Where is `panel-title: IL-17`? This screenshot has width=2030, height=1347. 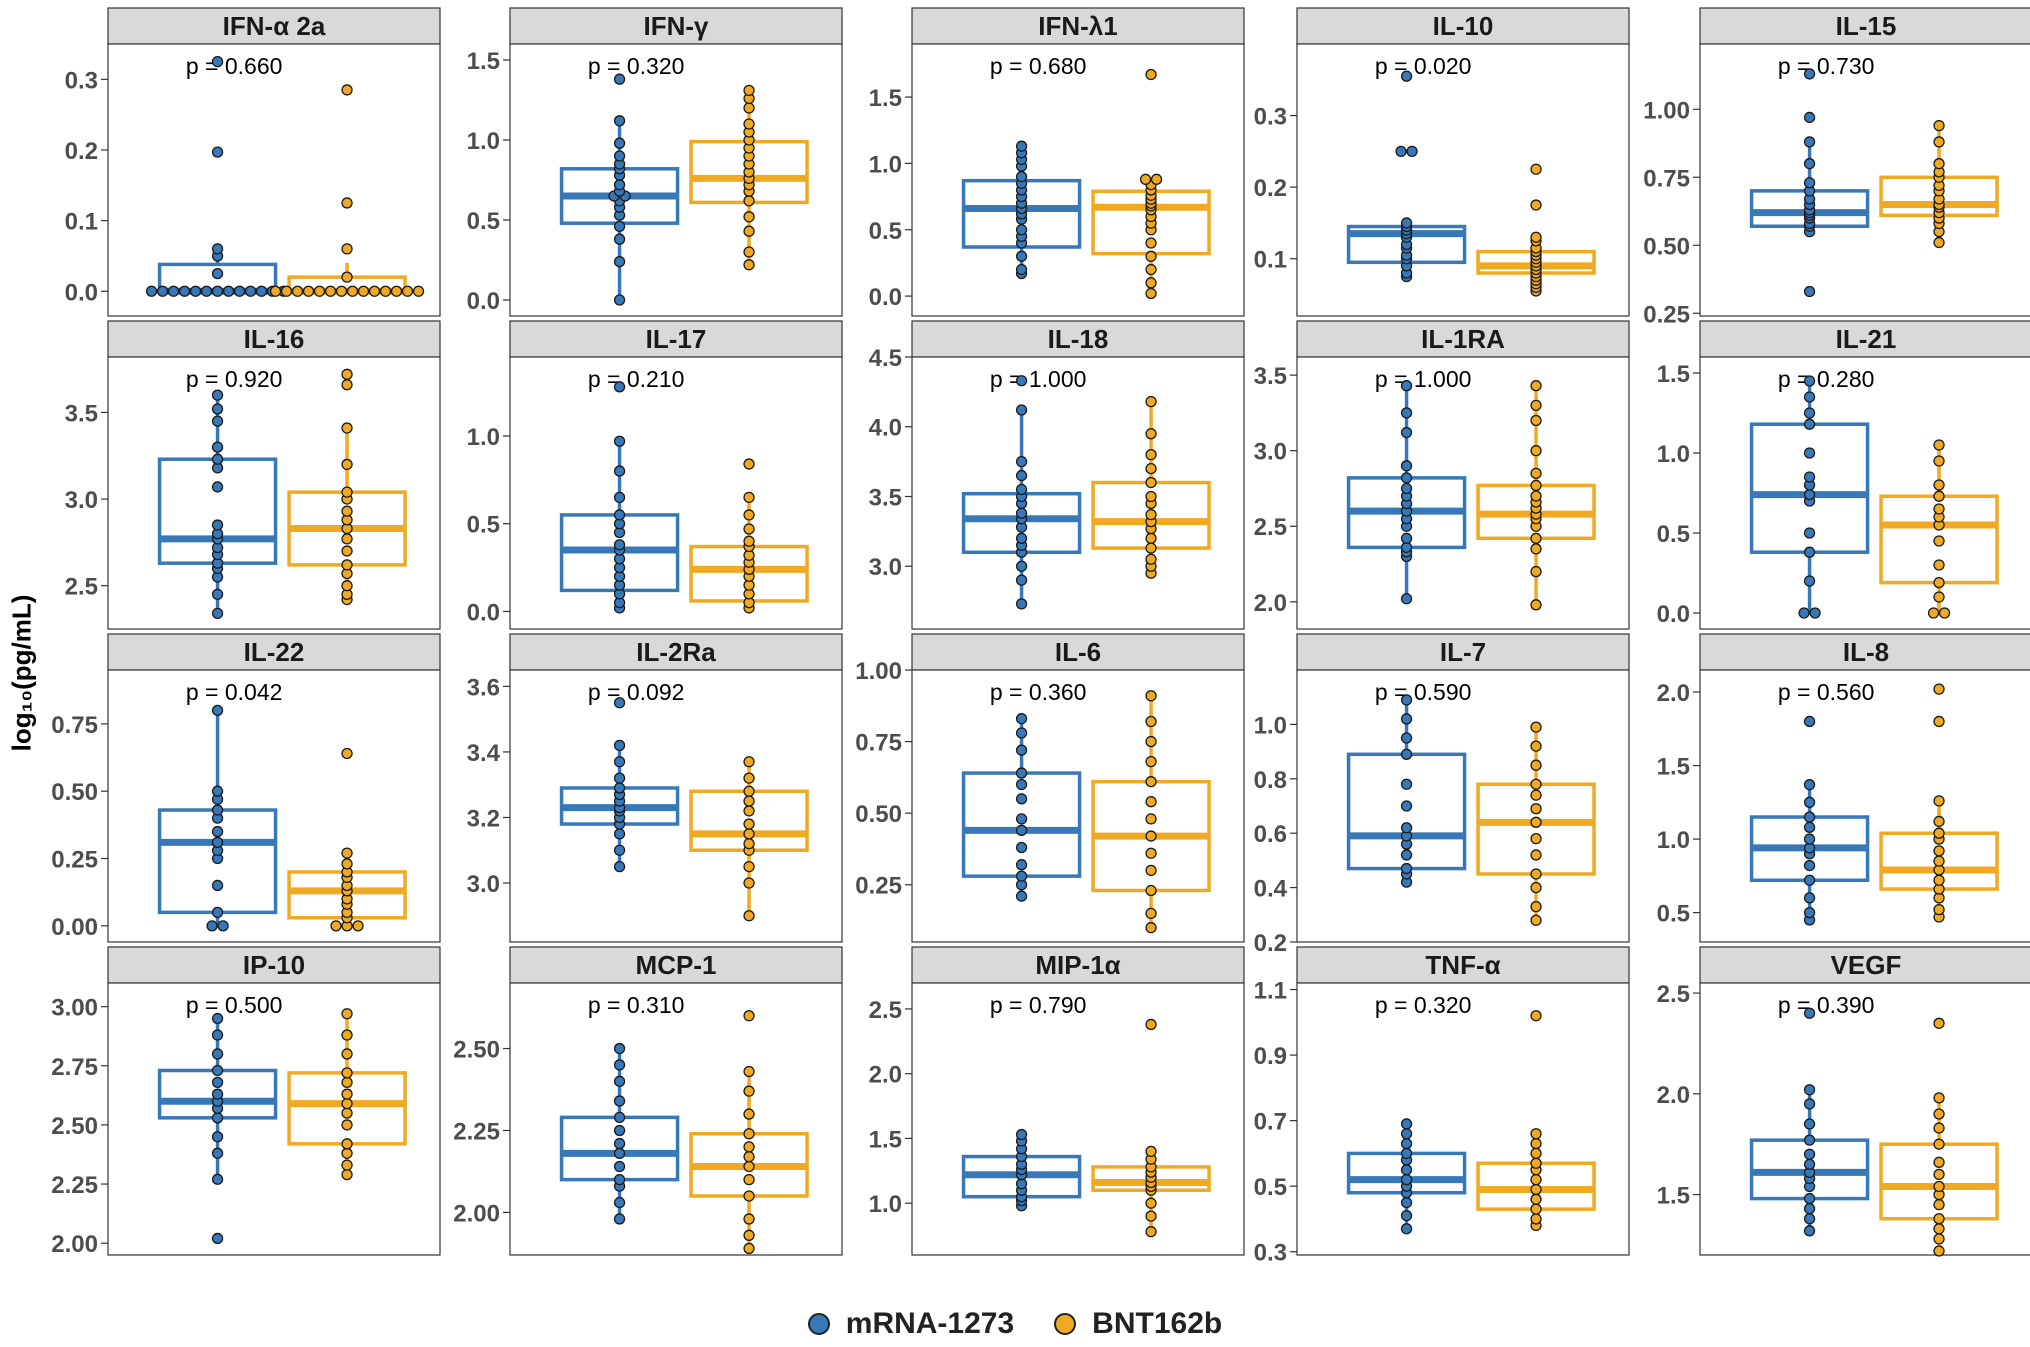
panel-title: IL-17 is located at coordinates (676, 339).